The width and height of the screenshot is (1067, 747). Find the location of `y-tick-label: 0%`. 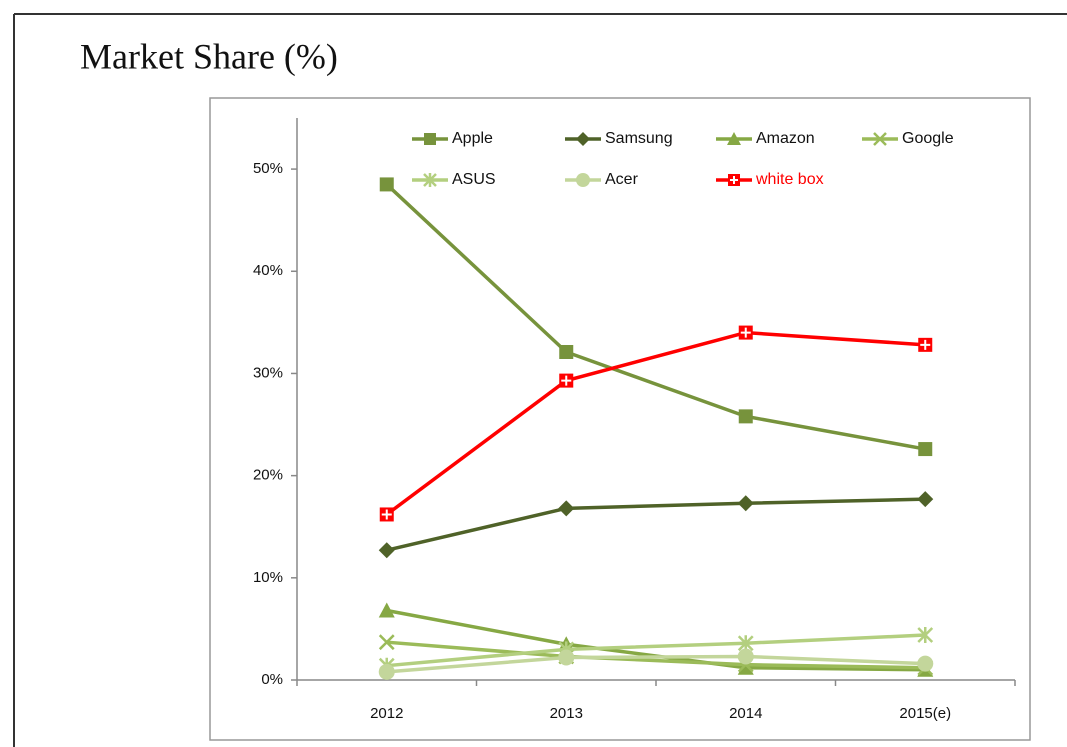

y-tick-label: 0% is located at coordinates (272, 679).